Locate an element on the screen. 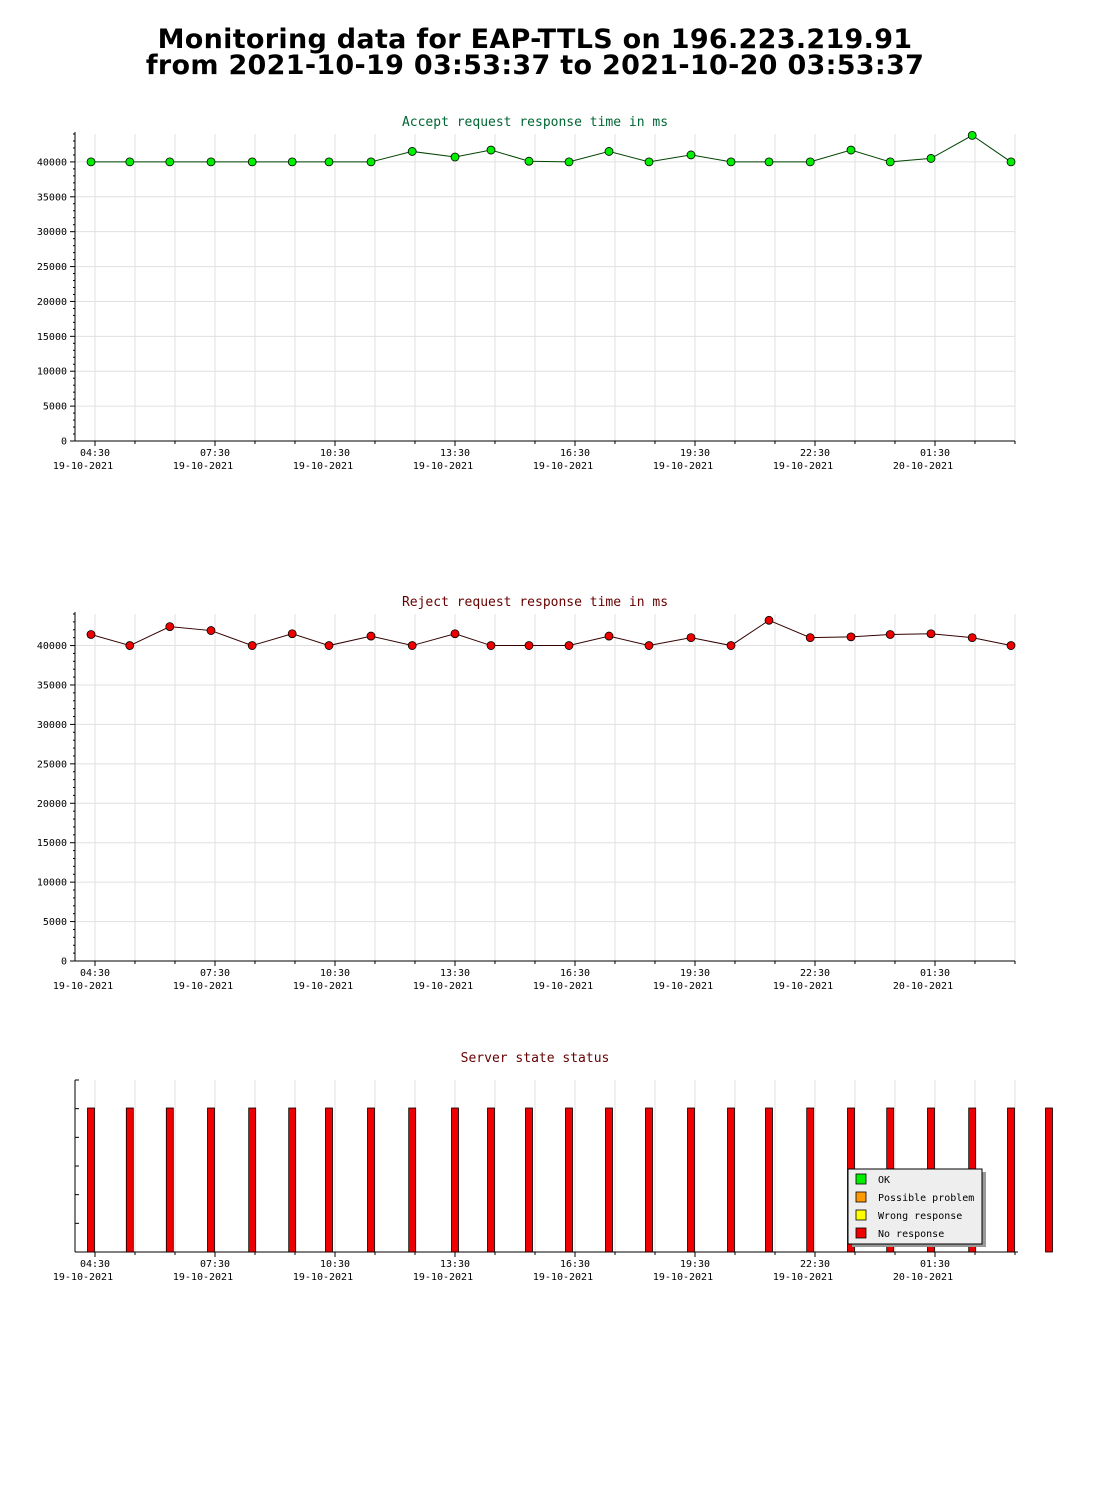 Image resolution: width=1100 pixels, height=1500 pixels. legend-box is located at coordinates (915, 1206).